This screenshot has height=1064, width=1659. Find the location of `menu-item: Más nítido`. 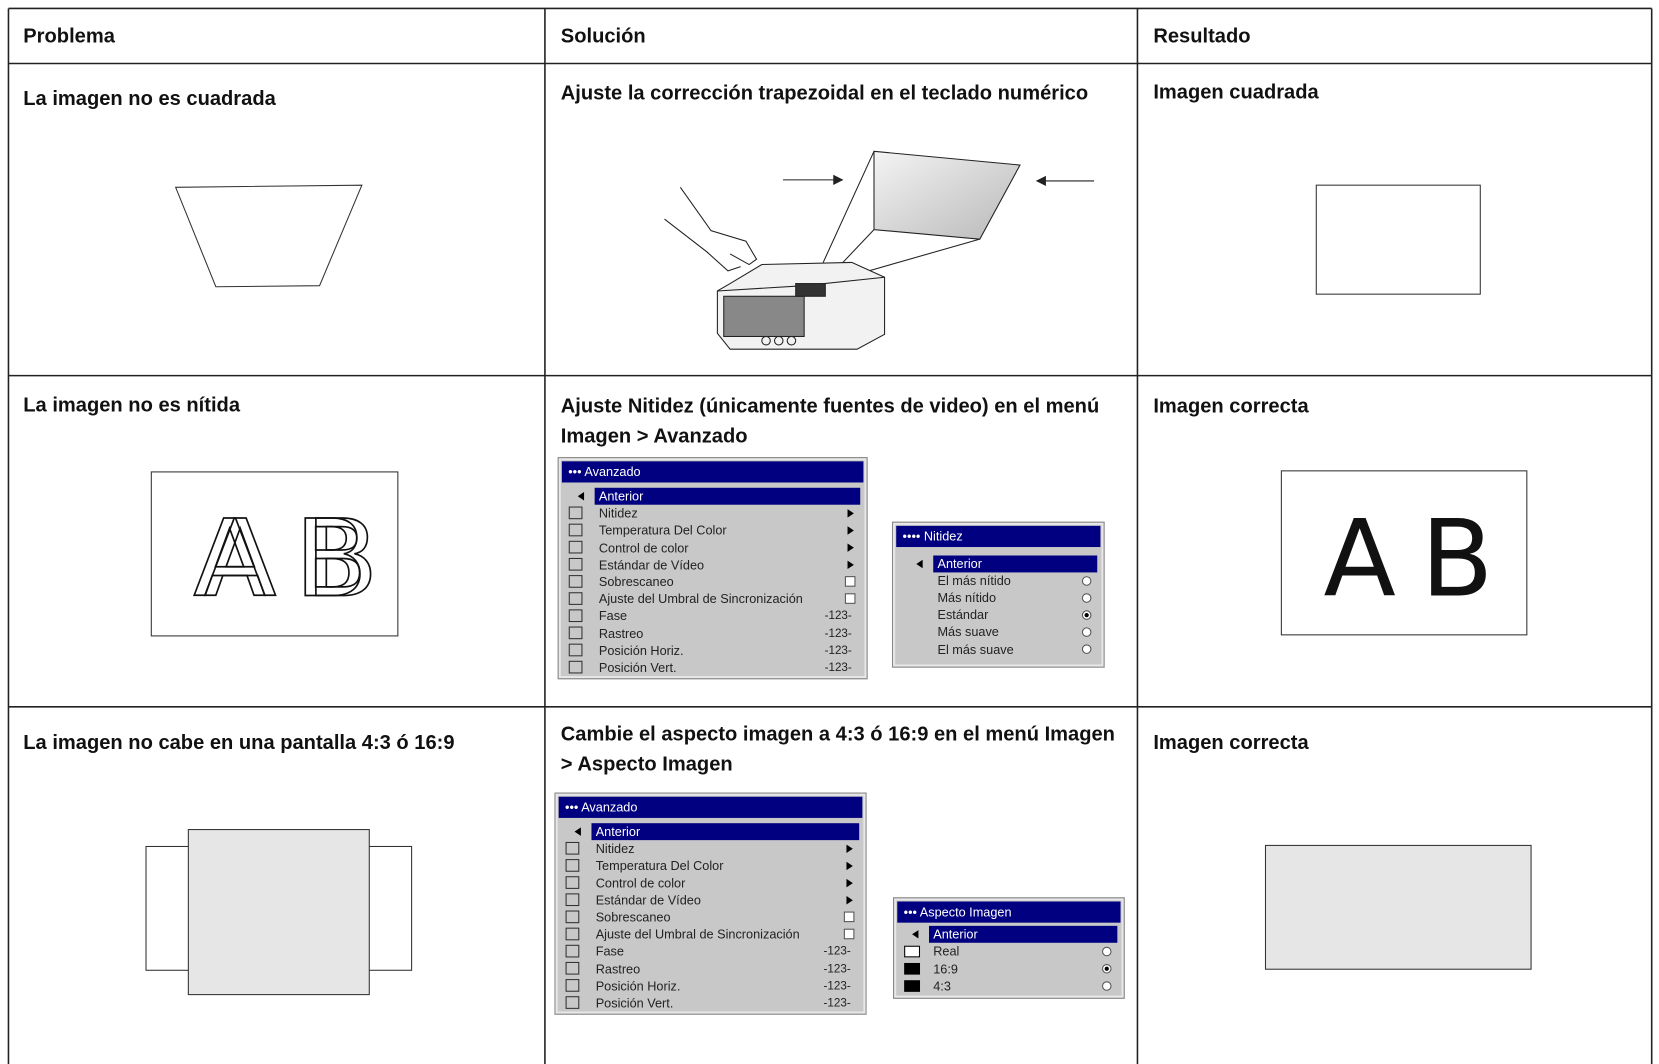

menu-item: Más nítido is located at coordinates (967, 598).